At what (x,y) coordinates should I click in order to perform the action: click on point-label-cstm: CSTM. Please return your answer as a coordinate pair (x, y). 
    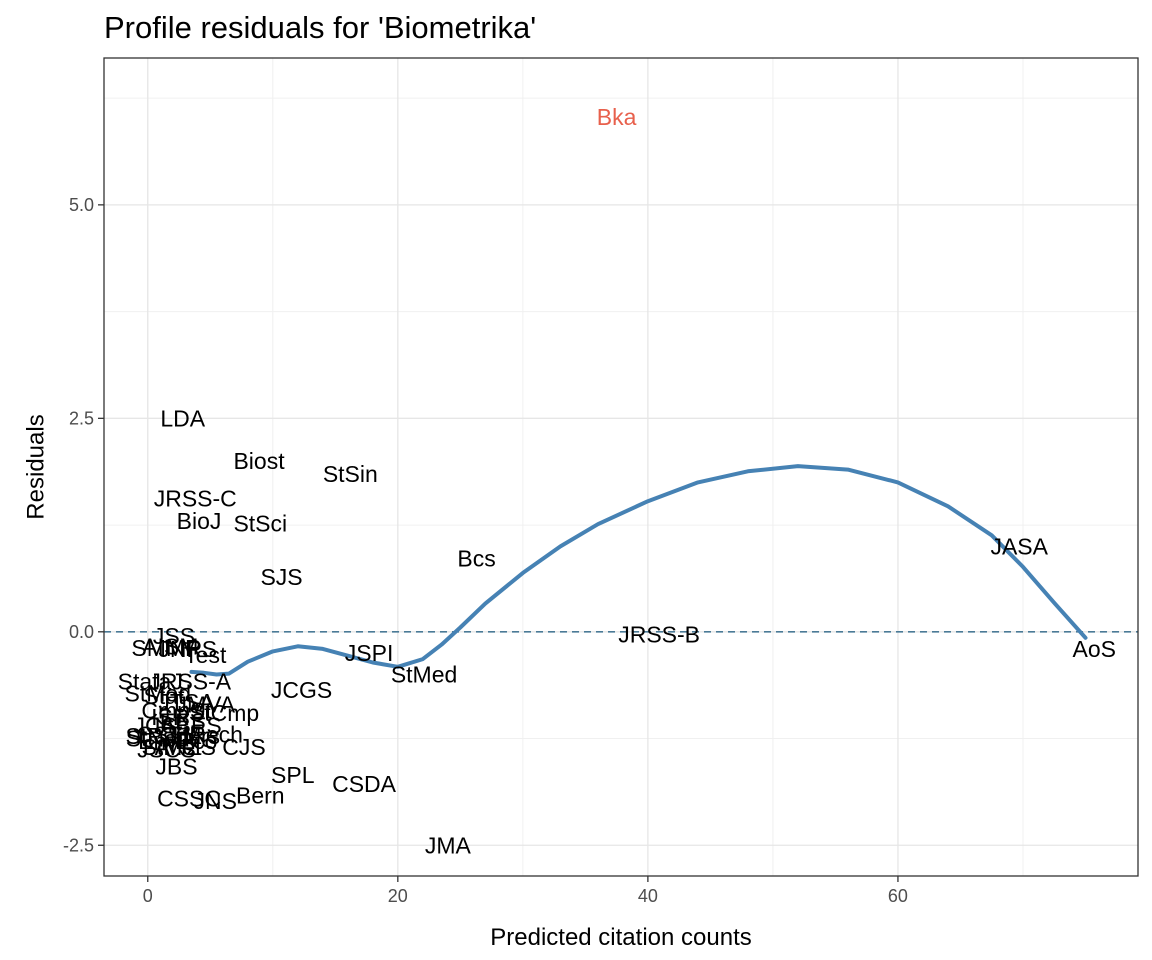
    Looking at the image, I should click on (168, 734).